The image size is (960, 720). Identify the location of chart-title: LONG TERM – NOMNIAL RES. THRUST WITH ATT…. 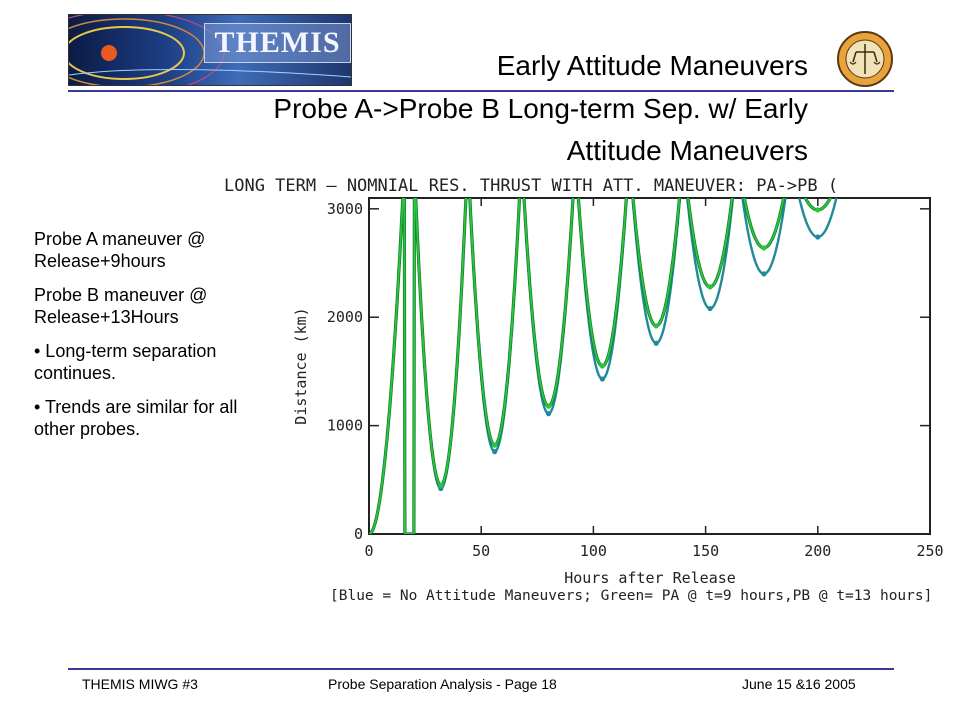
(531, 186).